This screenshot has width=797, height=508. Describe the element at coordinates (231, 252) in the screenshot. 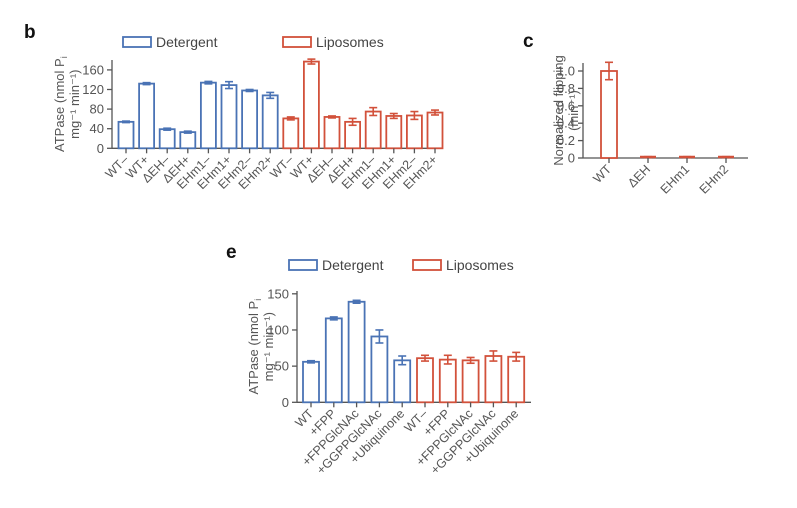

I see `panel-letter-e: e` at that location.